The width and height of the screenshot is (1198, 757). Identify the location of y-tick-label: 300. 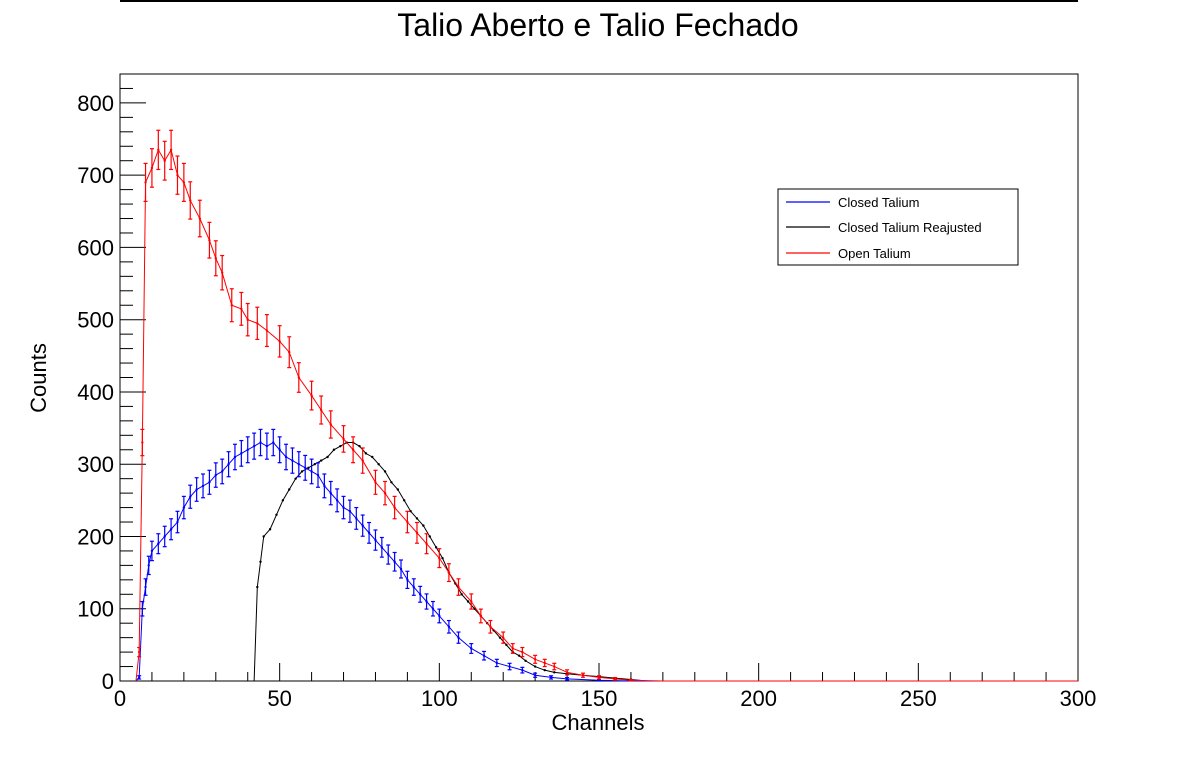
(95, 464).